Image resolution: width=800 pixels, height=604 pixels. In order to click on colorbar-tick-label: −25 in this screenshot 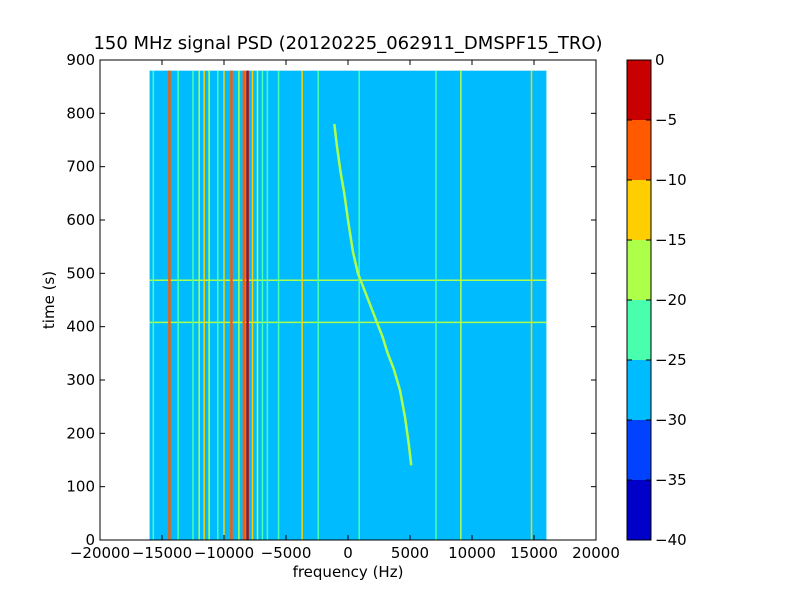, I will do `click(671, 360)`.